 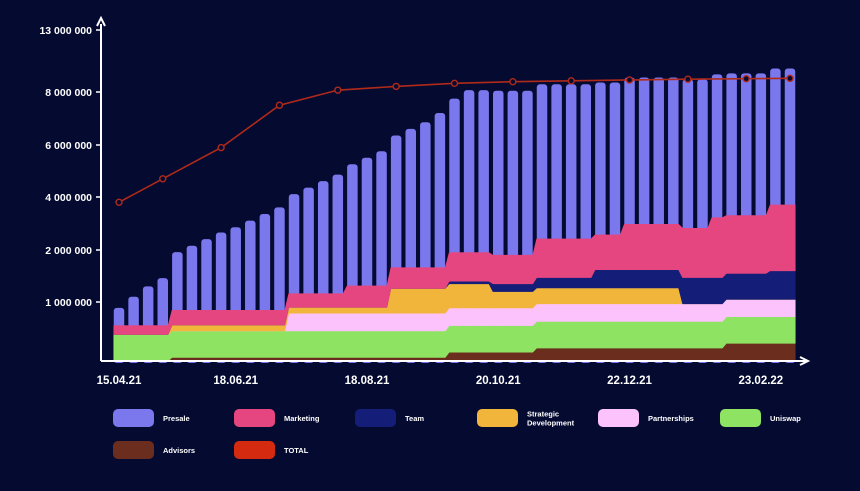 What do you see at coordinates (805, 361) in the screenshot?
I see `x-axis-arrow` at bounding box center [805, 361].